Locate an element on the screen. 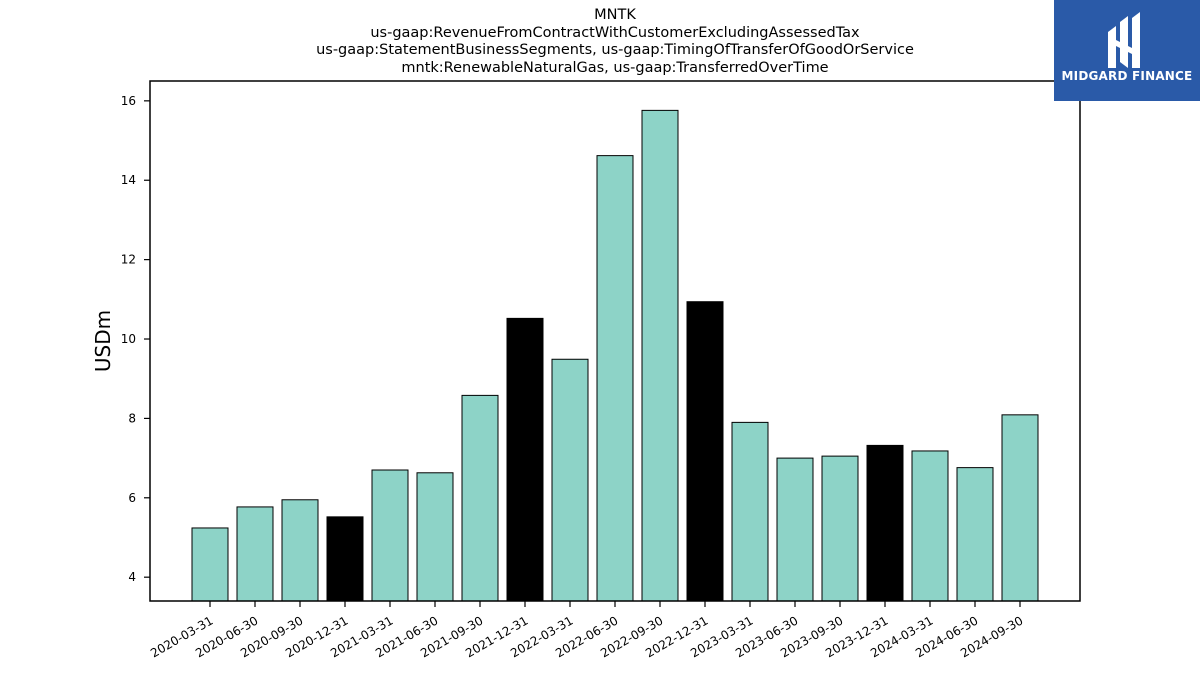 This screenshot has height=675, width=1200. y-tick-label: 6 is located at coordinates (132, 498).